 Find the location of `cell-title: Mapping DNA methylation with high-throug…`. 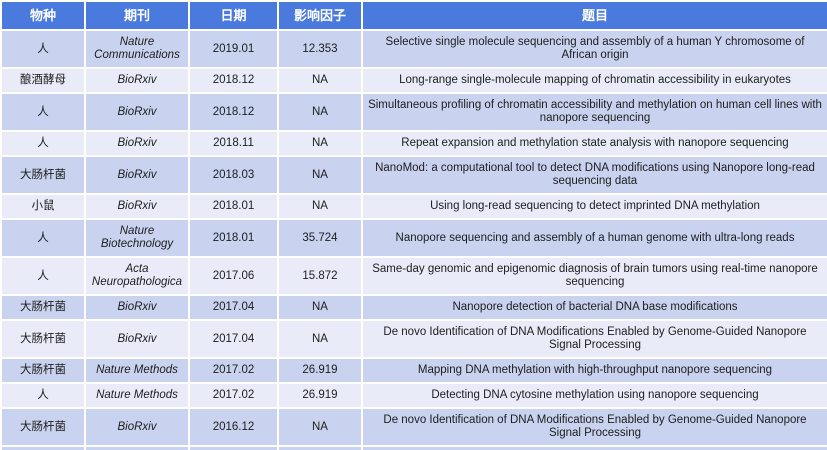

cell-title: Mapping DNA methylation with high-throug… is located at coordinates (594, 370).